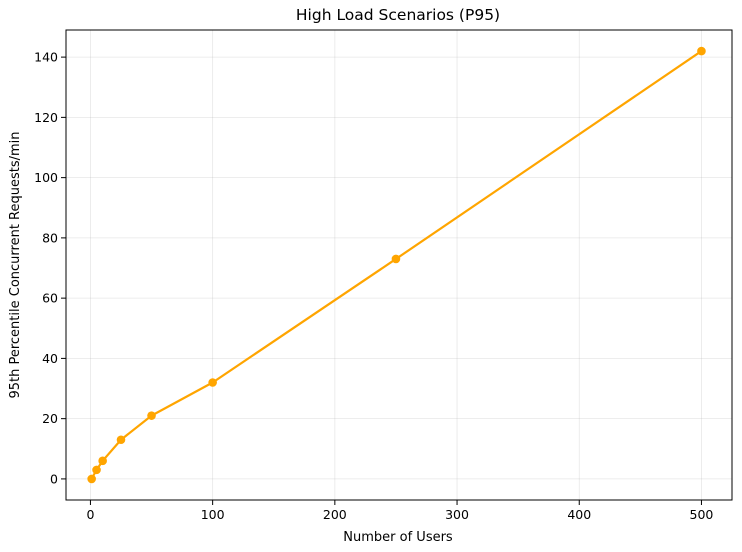 This screenshot has height=552, width=742. Describe the element at coordinates (50, 298) in the screenshot. I see `y-tick-label: 60` at that location.